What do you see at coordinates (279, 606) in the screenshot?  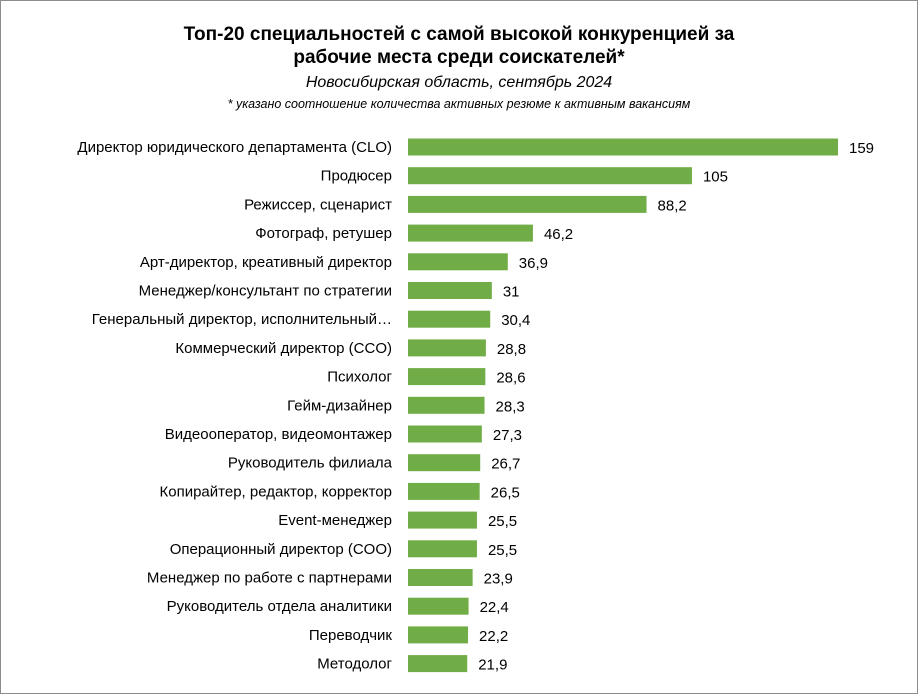 I see `category-label: Руководитель отдела аналитики` at bounding box center [279, 606].